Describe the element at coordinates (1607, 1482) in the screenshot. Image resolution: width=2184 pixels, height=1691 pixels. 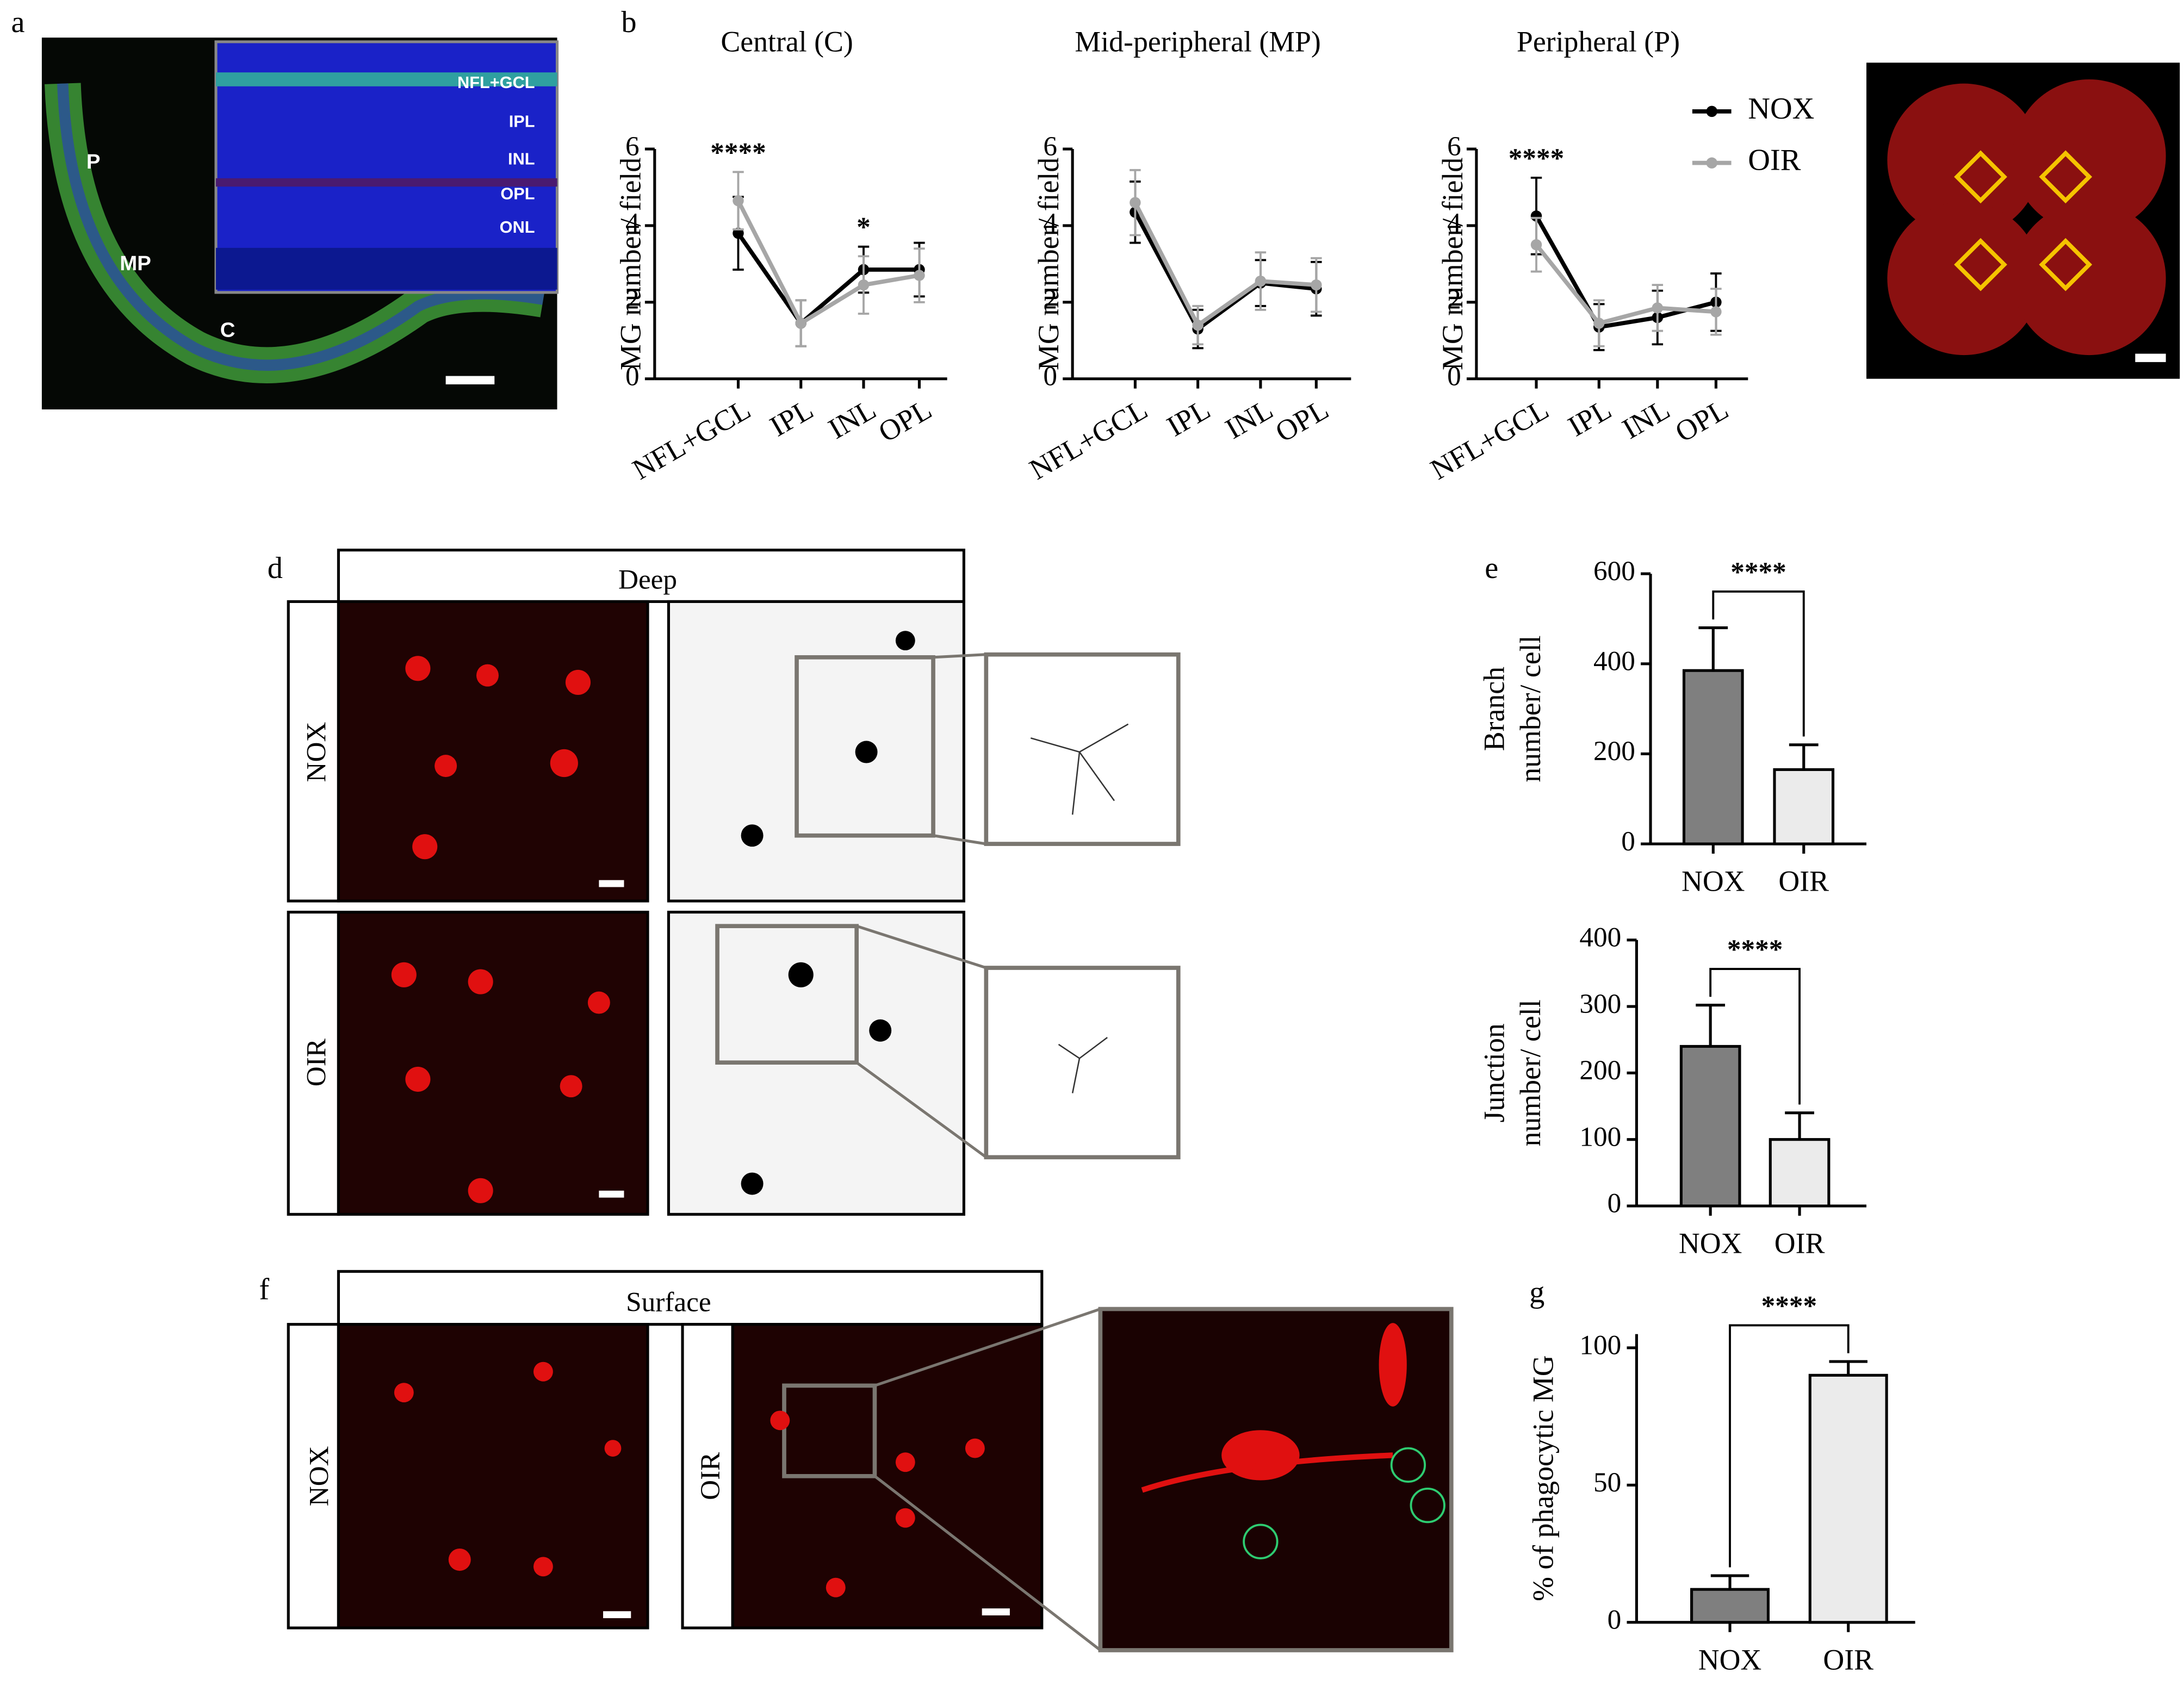
I see `y-tick-label: 50` at that location.